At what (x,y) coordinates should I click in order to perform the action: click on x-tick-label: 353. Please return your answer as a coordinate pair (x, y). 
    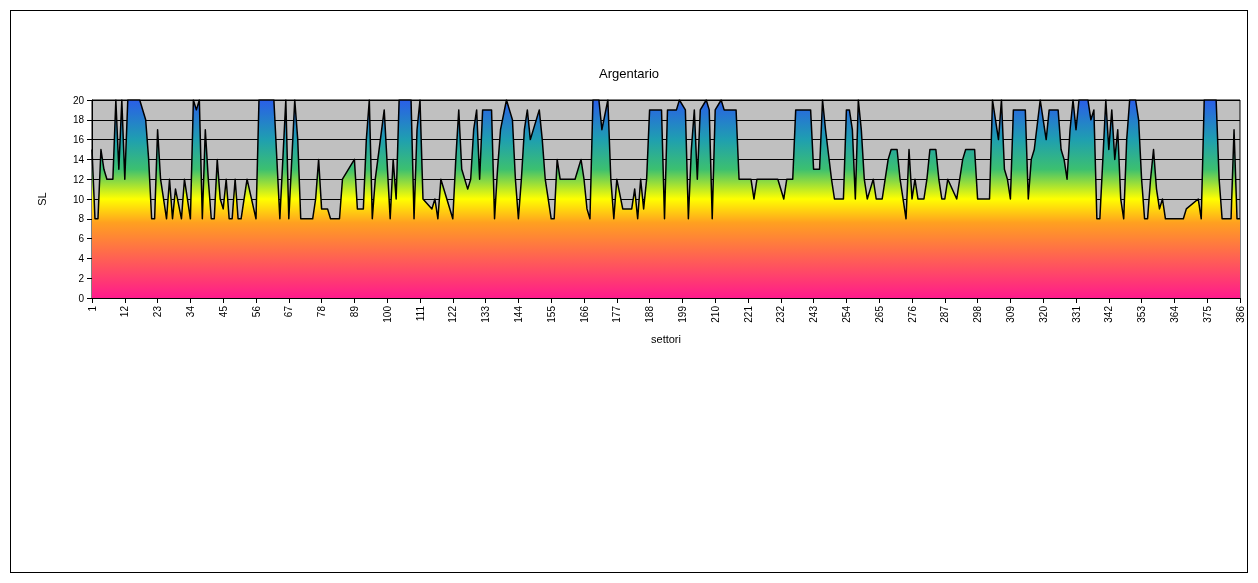
    Looking at the image, I should click on (1142, 314).